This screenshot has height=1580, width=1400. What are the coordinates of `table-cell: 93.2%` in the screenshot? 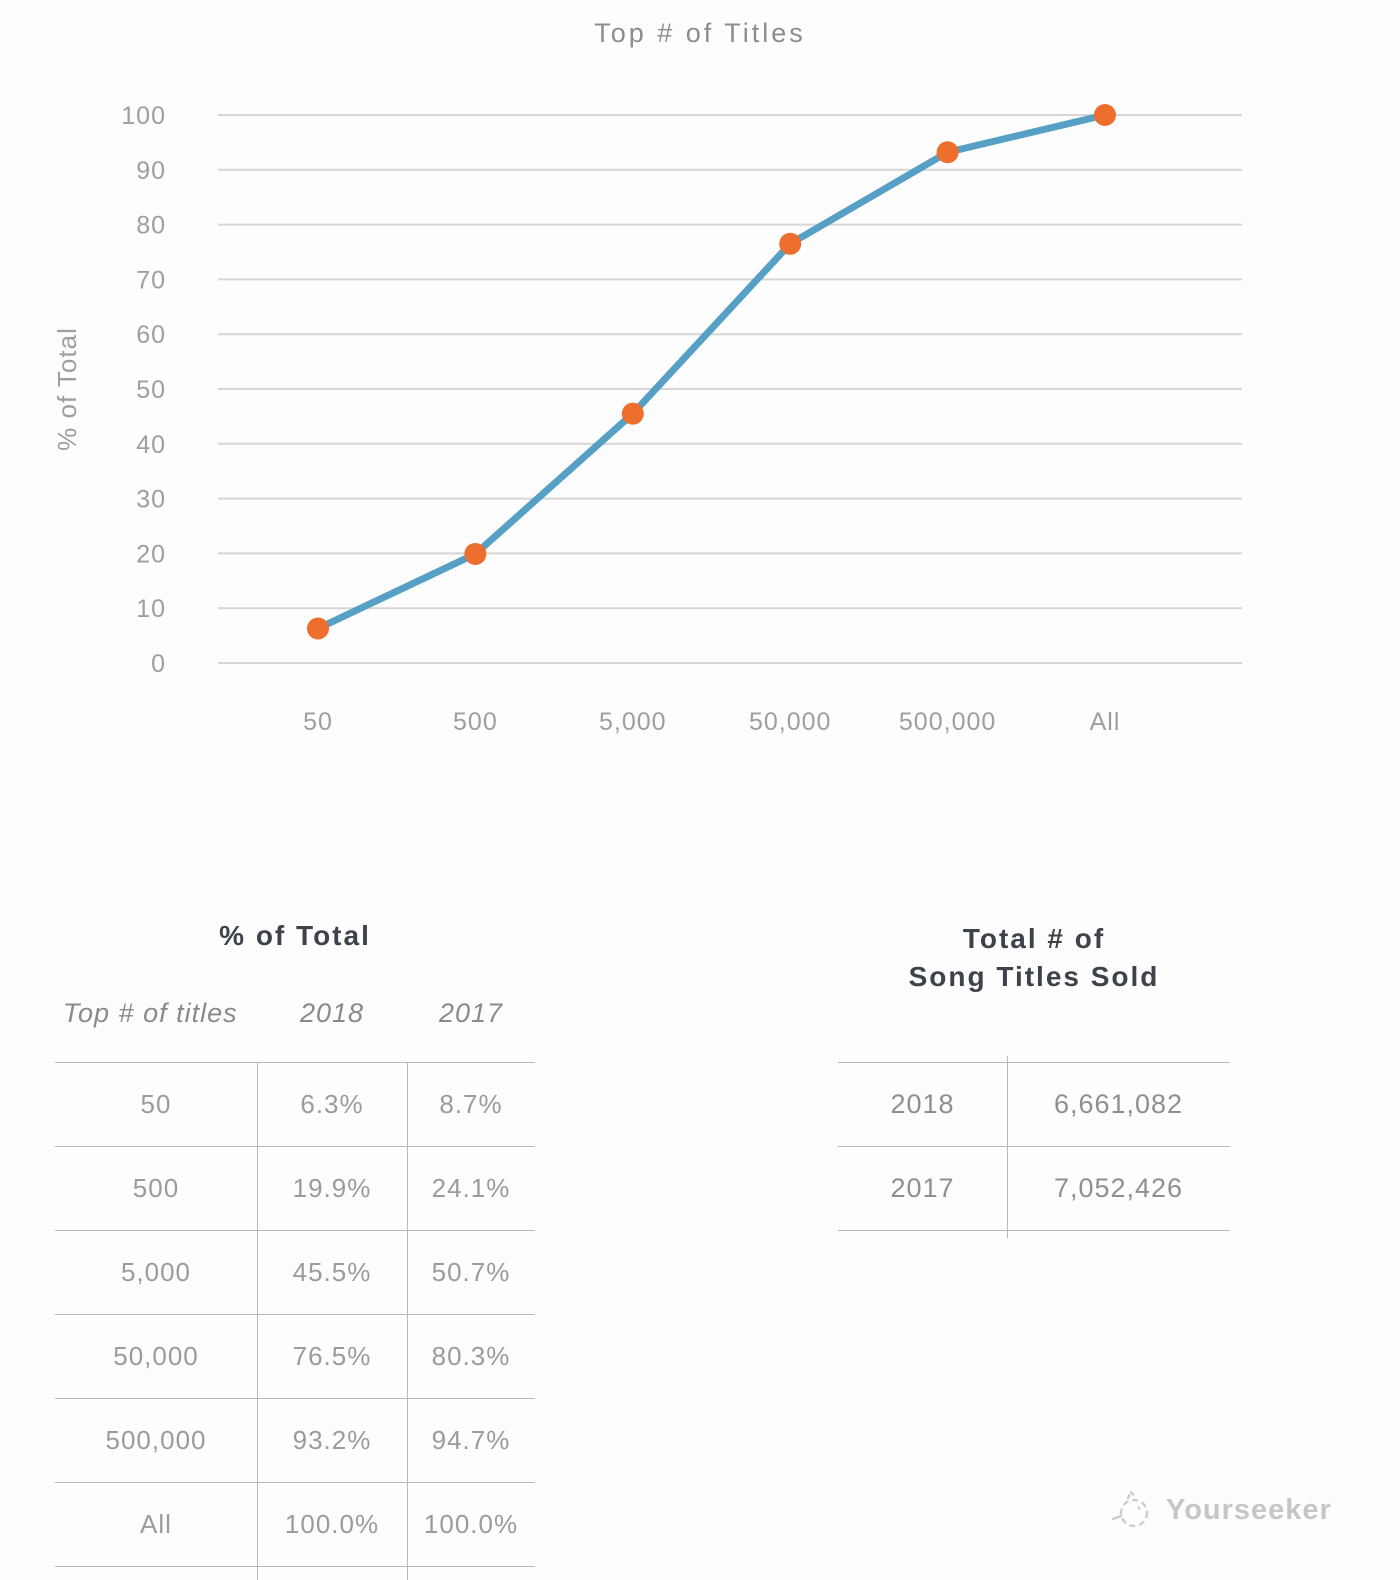 It's located at (332, 1440).